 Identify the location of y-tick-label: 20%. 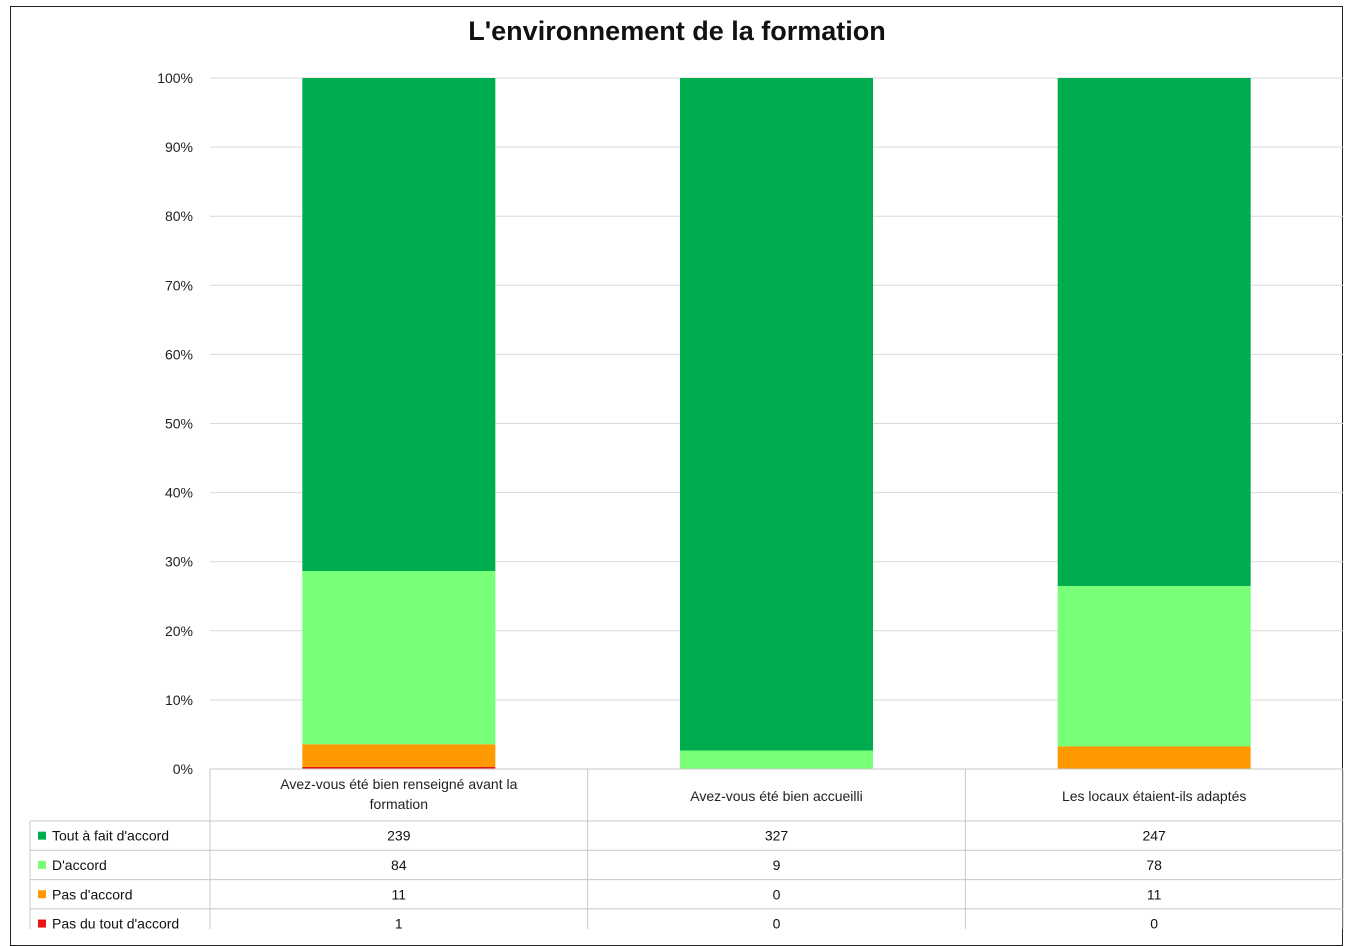
(179, 631).